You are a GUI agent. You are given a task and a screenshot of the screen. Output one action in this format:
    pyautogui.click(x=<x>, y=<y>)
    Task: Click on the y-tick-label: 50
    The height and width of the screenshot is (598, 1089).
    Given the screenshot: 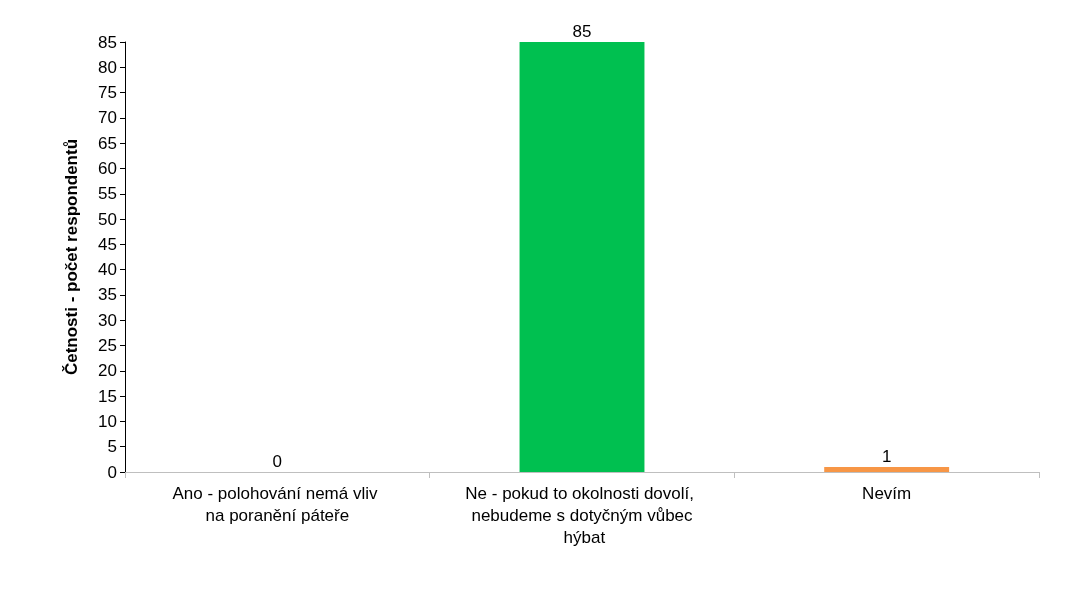 What is the action you would take?
    pyautogui.click(x=107, y=219)
    